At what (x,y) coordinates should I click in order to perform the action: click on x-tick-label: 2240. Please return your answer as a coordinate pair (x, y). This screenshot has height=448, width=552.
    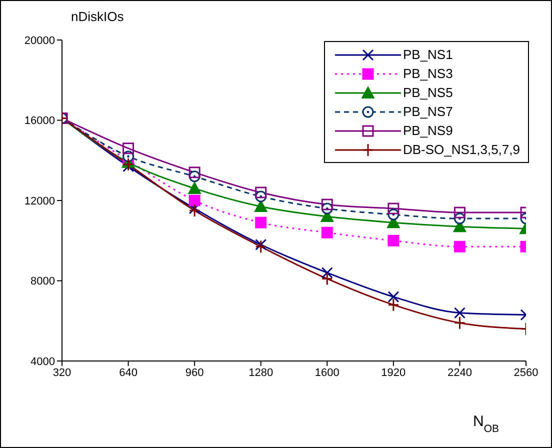
    Looking at the image, I should click on (459, 372).